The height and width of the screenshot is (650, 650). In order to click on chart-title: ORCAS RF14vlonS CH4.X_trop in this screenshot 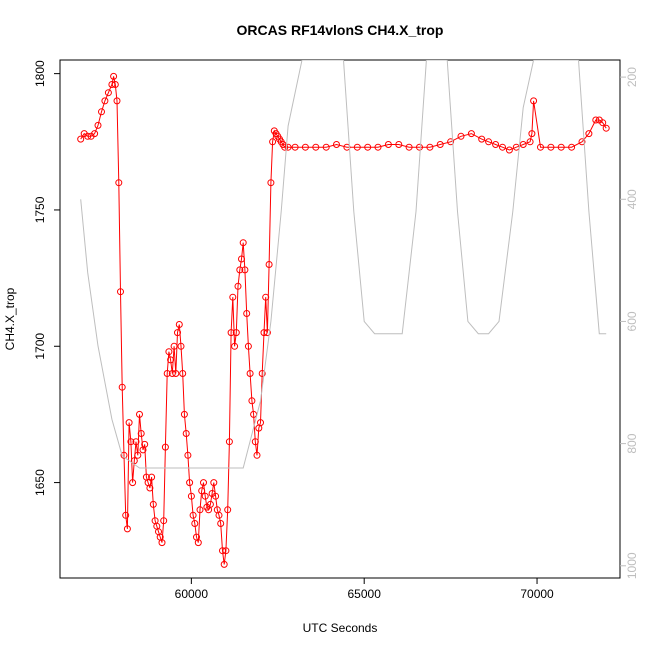, I will do `click(340, 30)`.